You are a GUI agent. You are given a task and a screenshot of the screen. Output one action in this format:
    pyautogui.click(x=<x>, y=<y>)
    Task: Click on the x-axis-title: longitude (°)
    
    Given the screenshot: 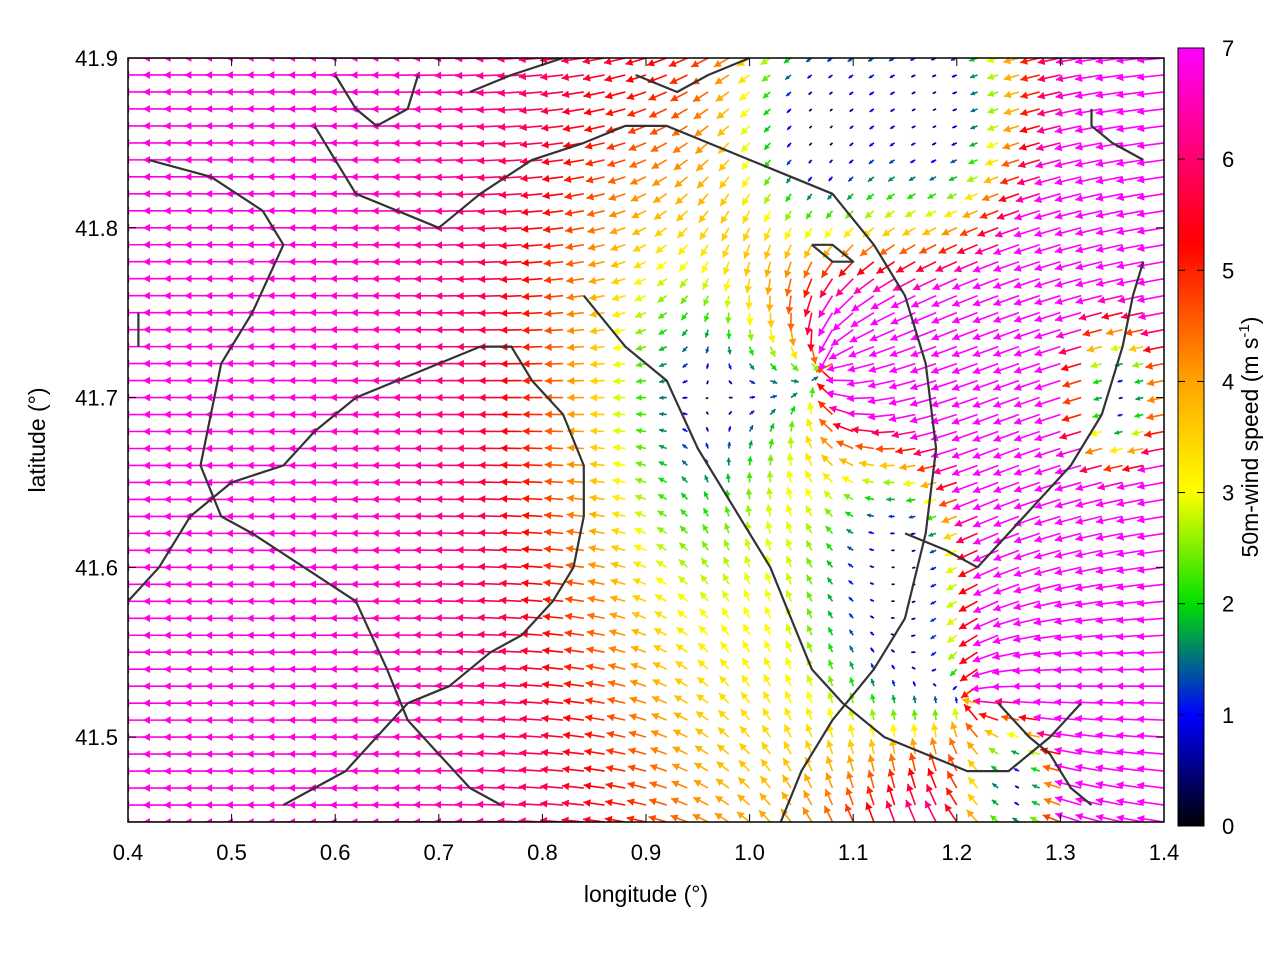 What is the action you would take?
    pyautogui.click(x=646, y=894)
    